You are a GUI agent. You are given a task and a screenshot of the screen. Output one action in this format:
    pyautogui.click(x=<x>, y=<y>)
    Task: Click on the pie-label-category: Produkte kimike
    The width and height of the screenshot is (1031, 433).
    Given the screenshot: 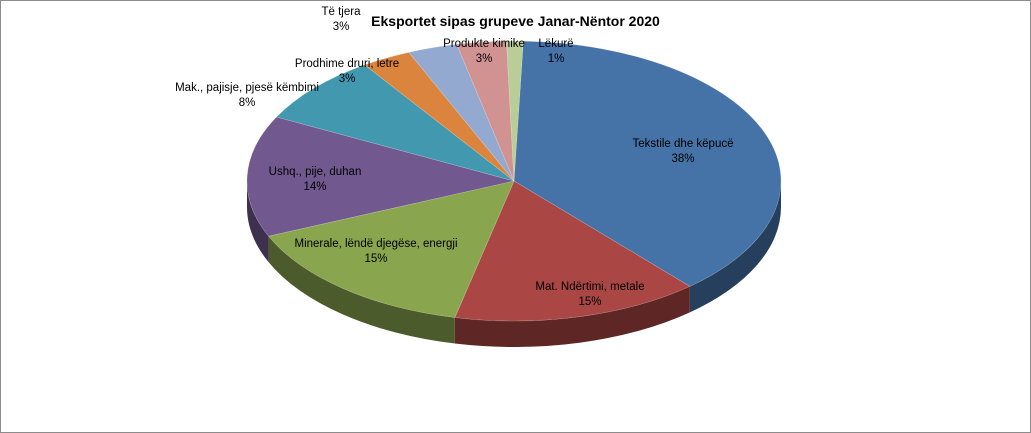 What is the action you would take?
    pyautogui.click(x=484, y=44)
    